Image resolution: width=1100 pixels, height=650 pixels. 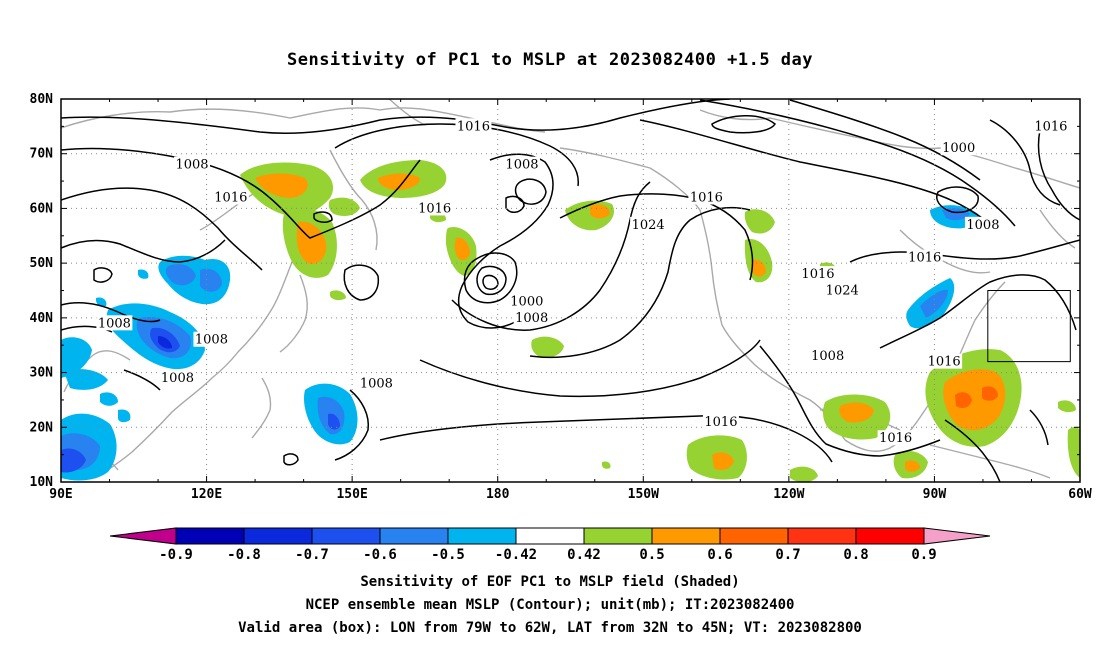 I want to click on colorbar-label: -0.42, so click(x=516, y=555).